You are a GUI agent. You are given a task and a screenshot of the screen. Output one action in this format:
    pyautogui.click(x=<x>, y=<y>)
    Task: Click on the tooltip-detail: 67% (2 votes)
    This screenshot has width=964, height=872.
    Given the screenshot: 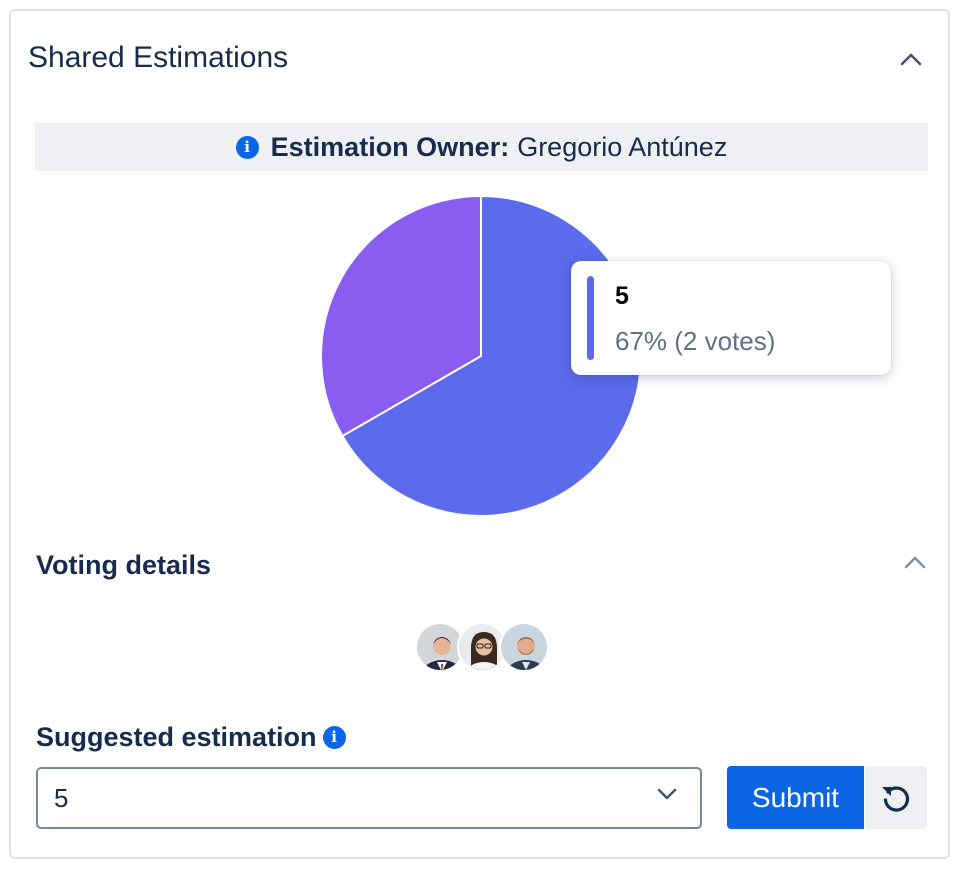 What is the action you would take?
    pyautogui.click(x=695, y=341)
    